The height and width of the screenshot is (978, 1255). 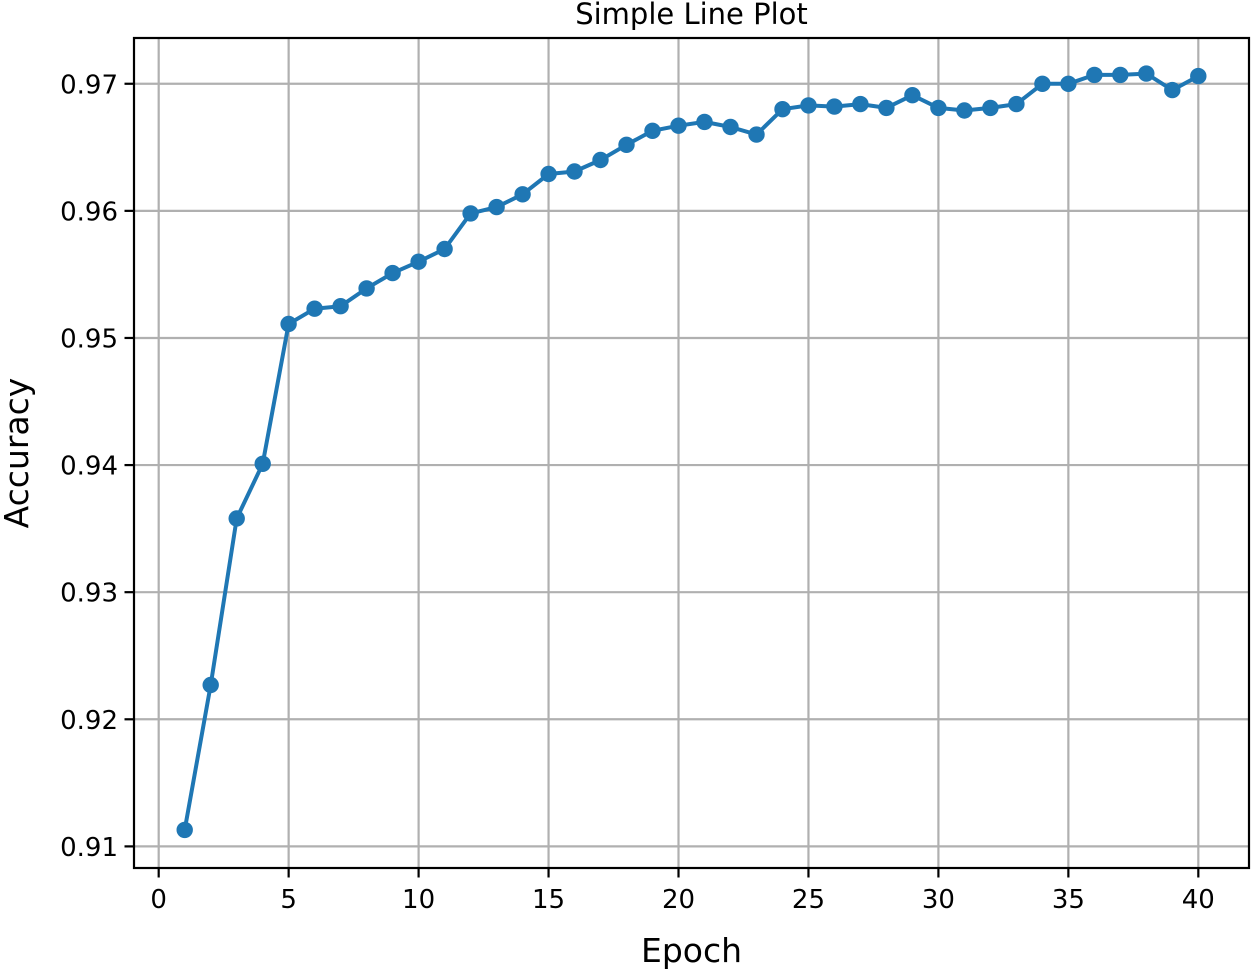 I want to click on y-tick-label: 0.91, so click(x=89, y=848).